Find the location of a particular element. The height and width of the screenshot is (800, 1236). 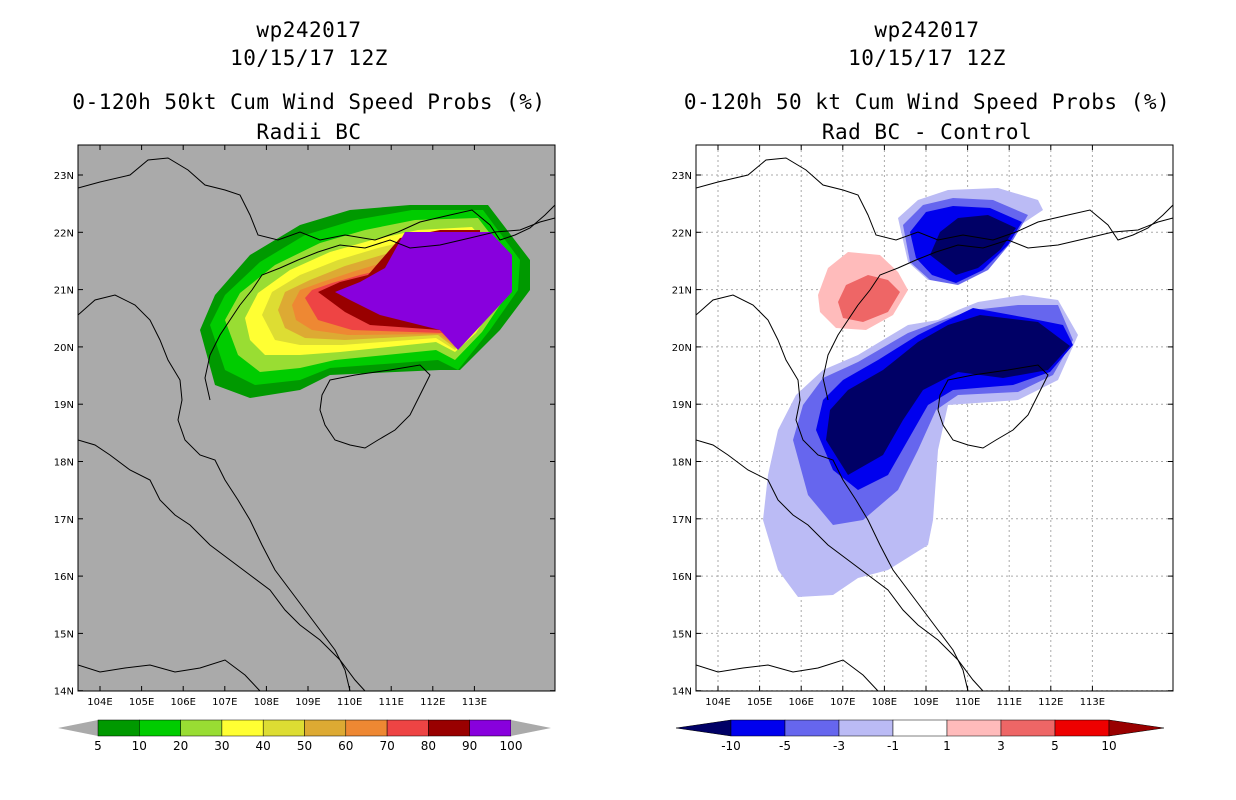

left-title-datetime: 10/15/17 12Z is located at coordinates (309, 58).